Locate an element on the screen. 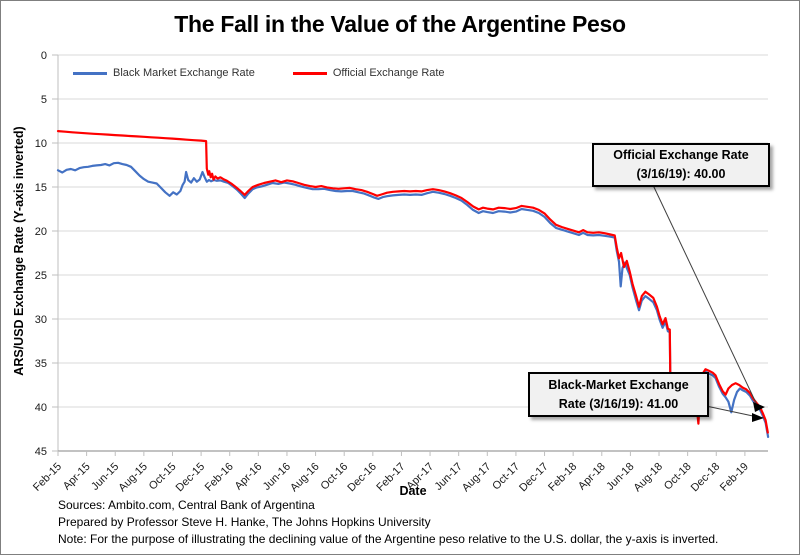  callout-official-rate: Official Exchange Rate (3/16/19): 40.00 is located at coordinates (681, 165).